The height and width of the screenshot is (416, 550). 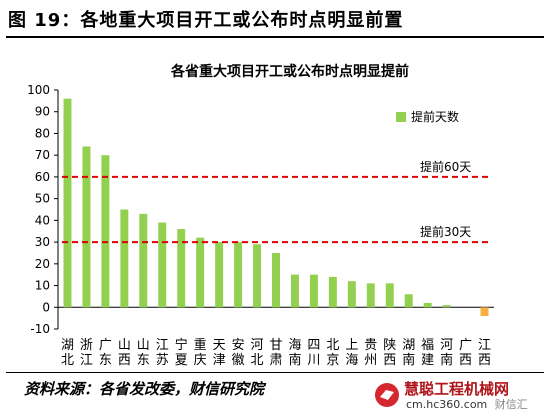 What do you see at coordinates (238, 275) in the screenshot?
I see `bar-安徽` at bounding box center [238, 275].